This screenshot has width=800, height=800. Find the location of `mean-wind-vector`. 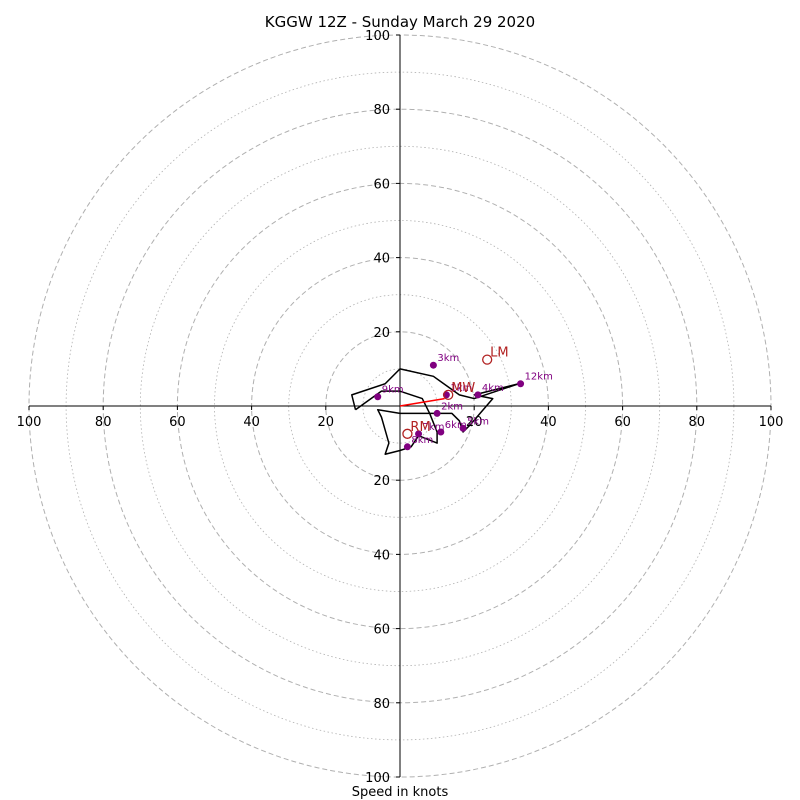

mean-wind-vector is located at coordinates (422, 402).